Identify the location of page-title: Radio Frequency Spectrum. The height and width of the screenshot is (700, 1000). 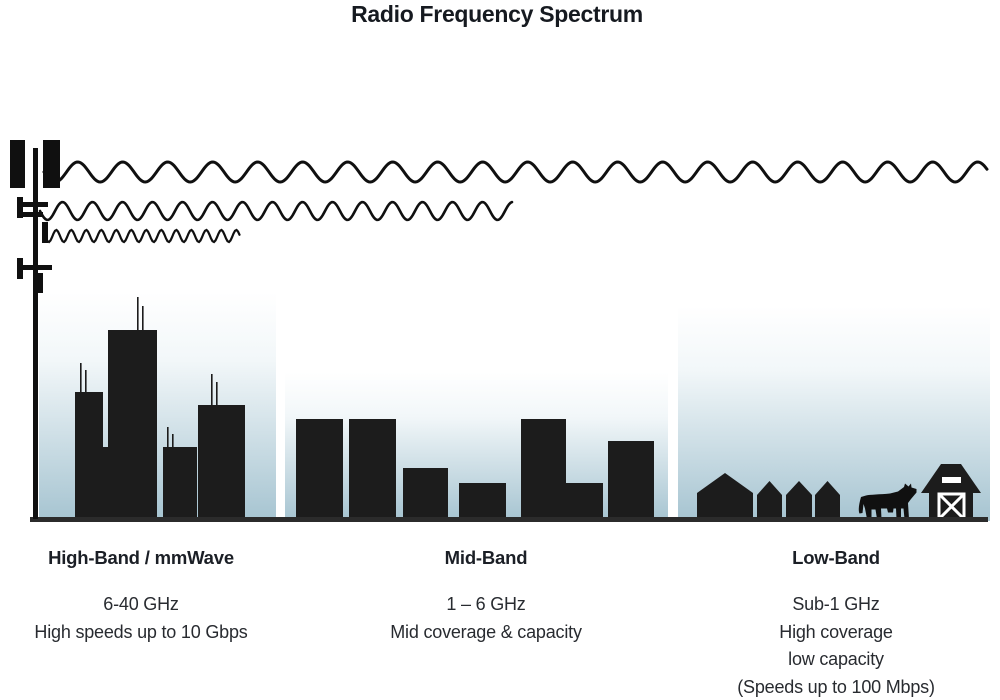
(497, 14).